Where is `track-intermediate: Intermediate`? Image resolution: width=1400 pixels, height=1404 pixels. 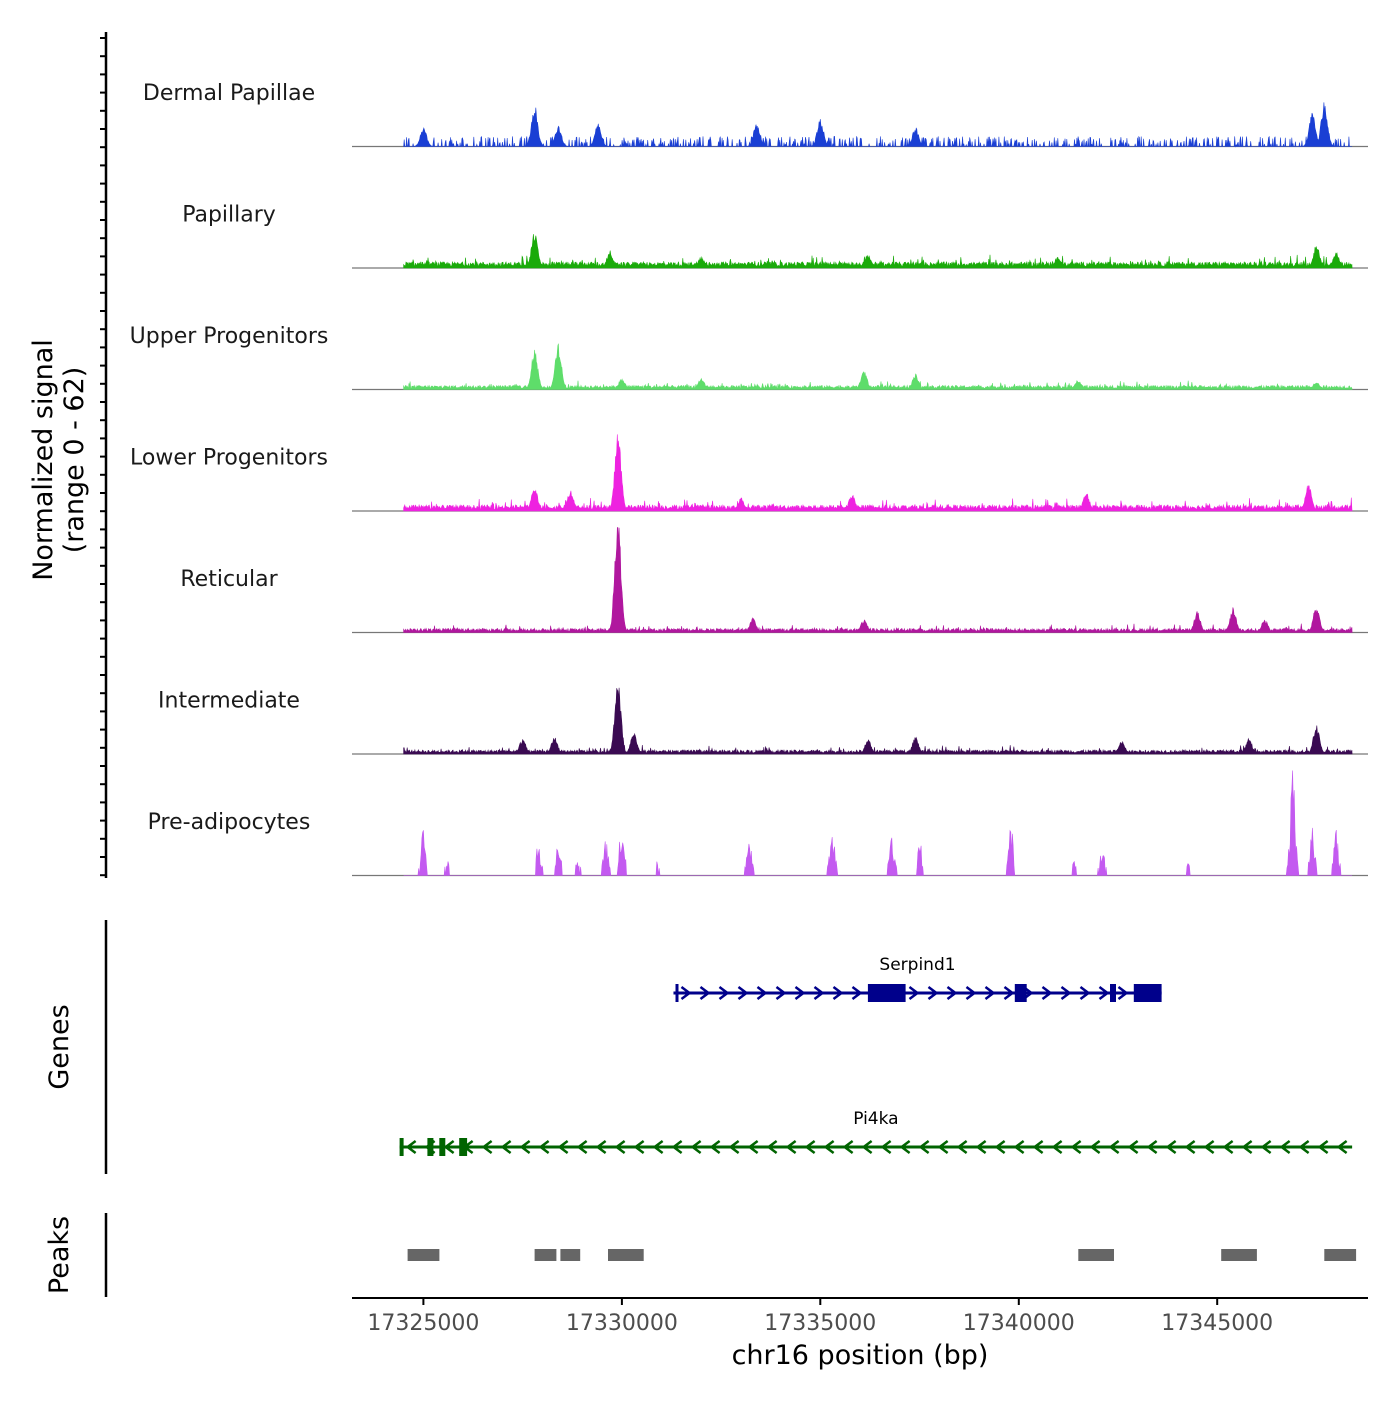 track-intermediate: Intermediate is located at coordinates (763, 721).